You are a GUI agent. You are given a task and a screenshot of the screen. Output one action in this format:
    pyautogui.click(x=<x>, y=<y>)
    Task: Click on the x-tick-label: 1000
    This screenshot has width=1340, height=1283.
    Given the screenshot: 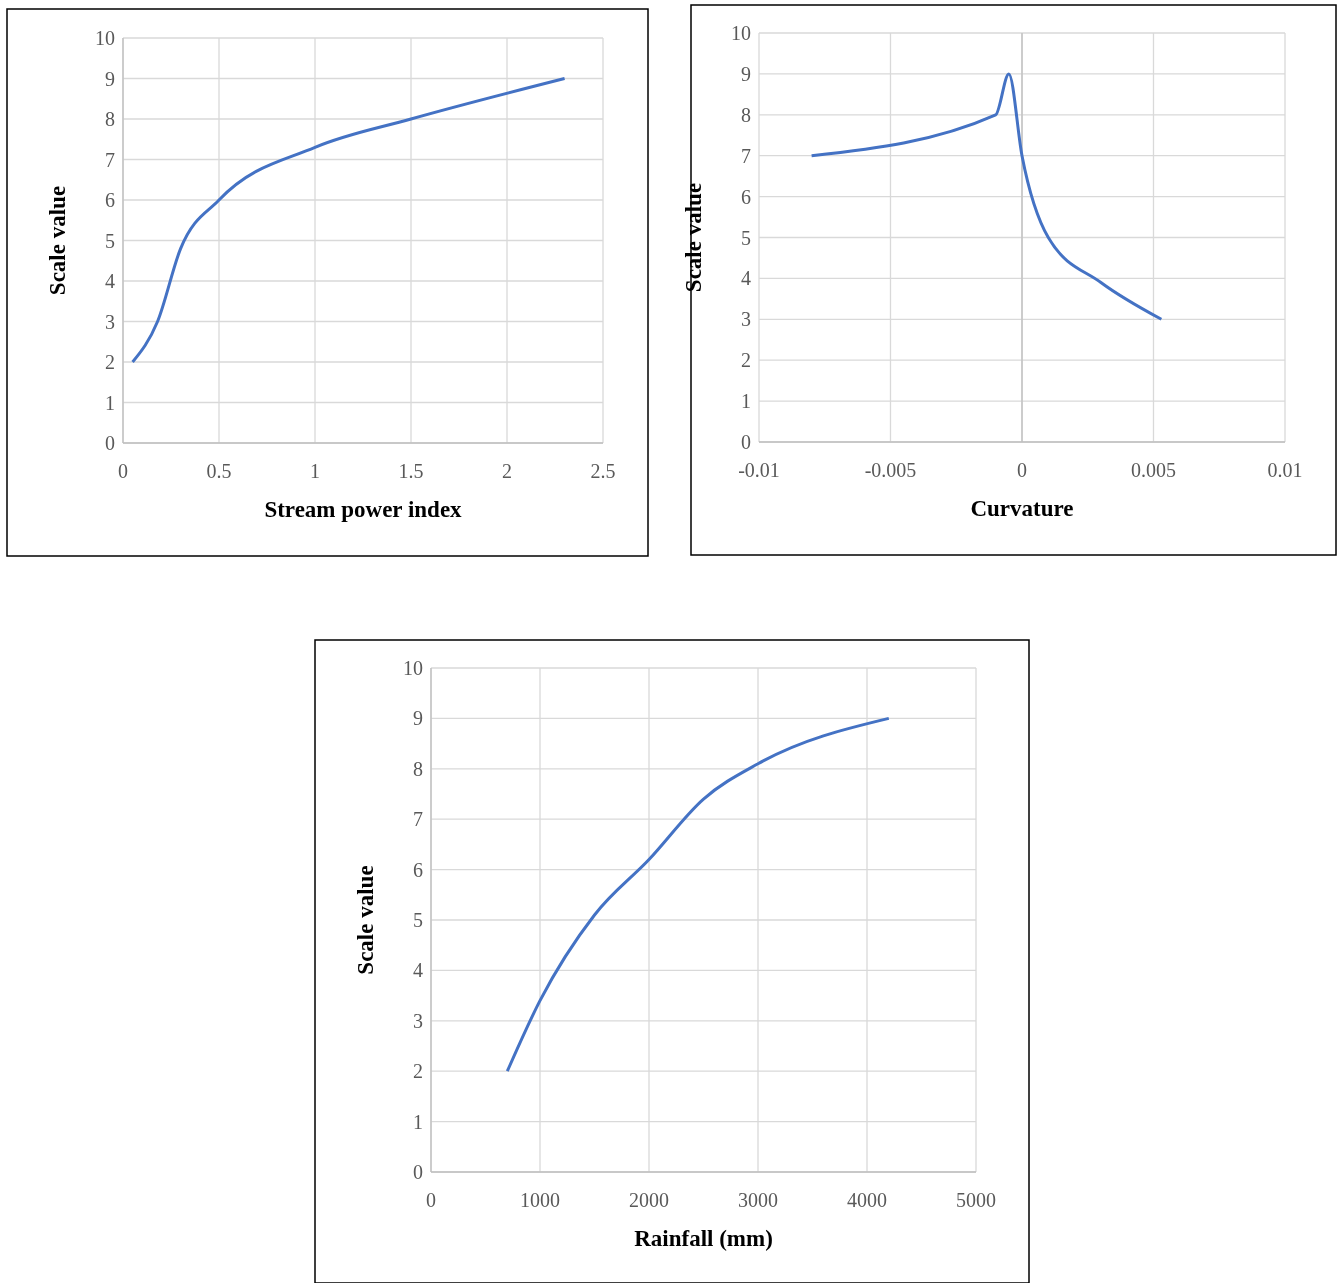 What is the action you would take?
    pyautogui.click(x=540, y=1200)
    